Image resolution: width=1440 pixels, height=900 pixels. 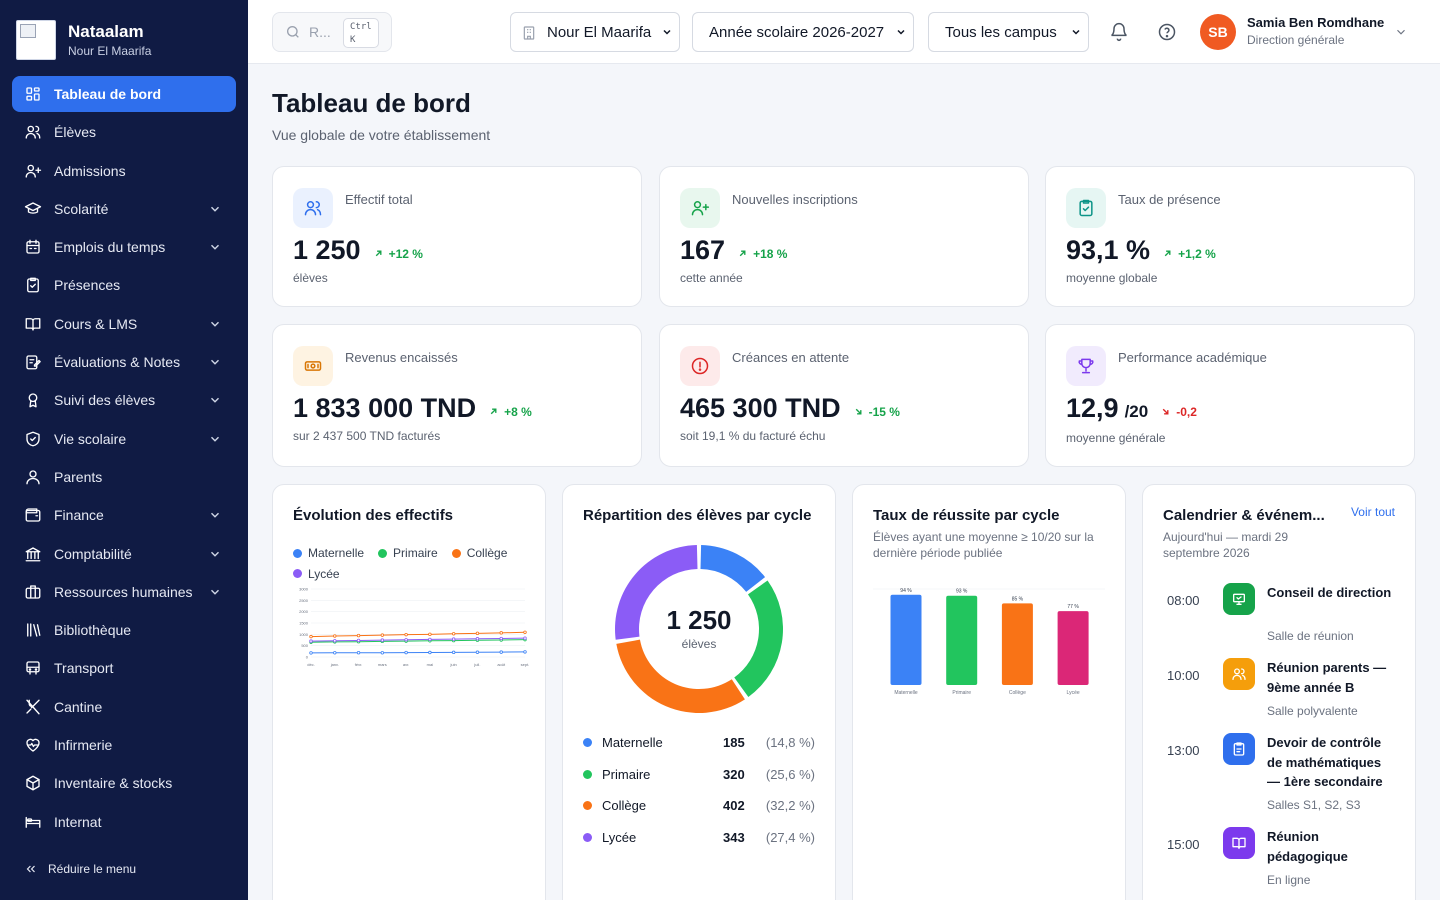 I want to click on sidebar-item-10: Parents, so click(x=124, y=477).